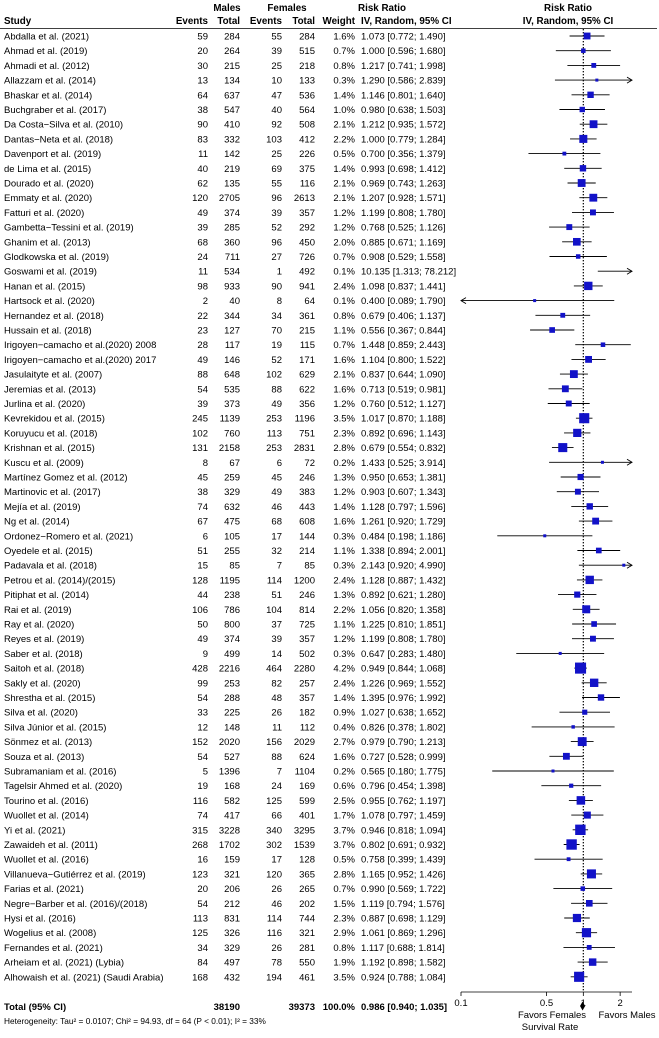 Image resolution: width=659 pixels, height=1038 pixels. What do you see at coordinates (403, 551) in the screenshot?
I see `ci-text: 1.338 [0.894; 2.001]` at bounding box center [403, 551].